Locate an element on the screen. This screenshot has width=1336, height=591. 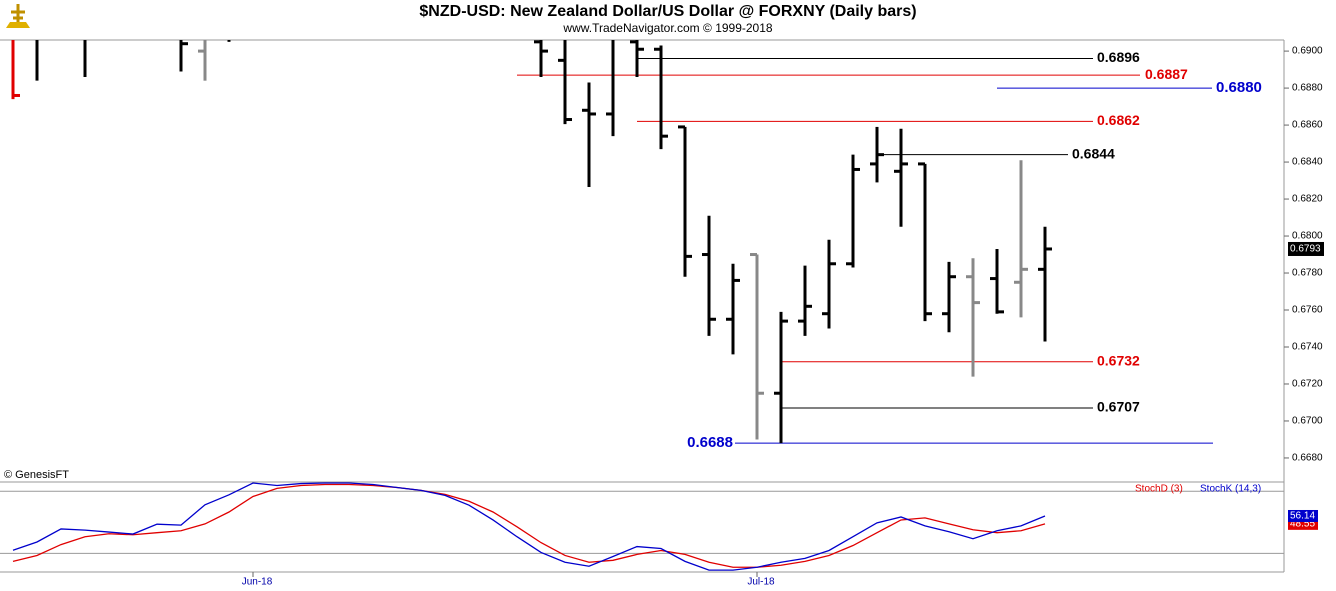
logo is located at coordinates (18, 16).